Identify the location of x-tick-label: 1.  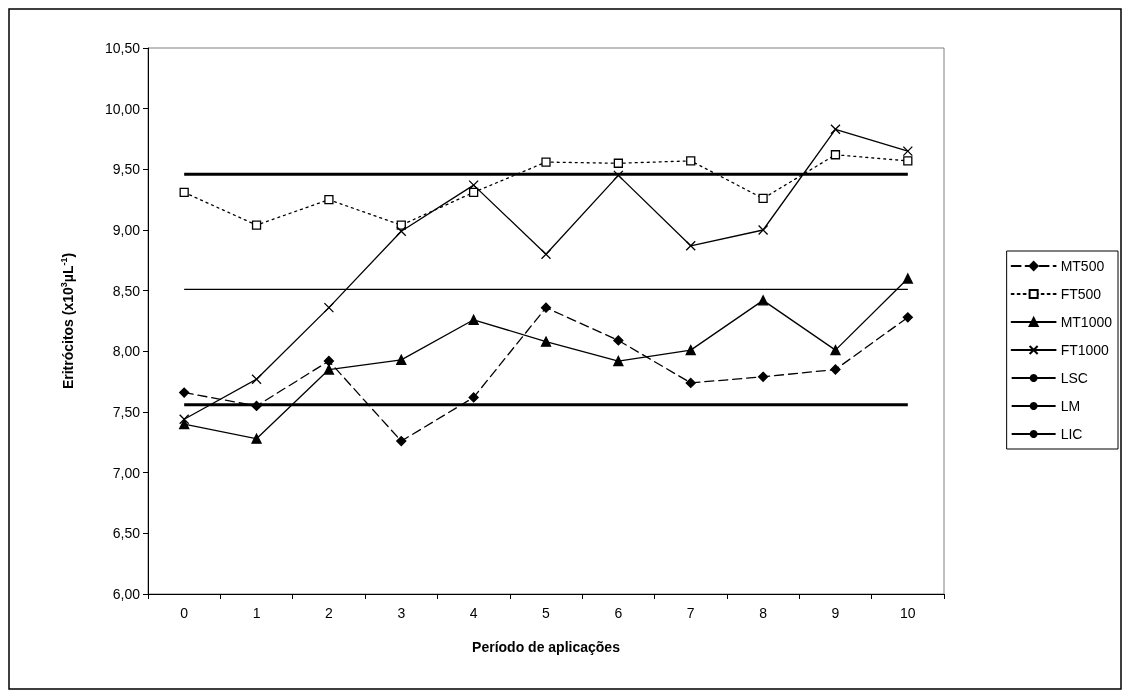
(256, 613).